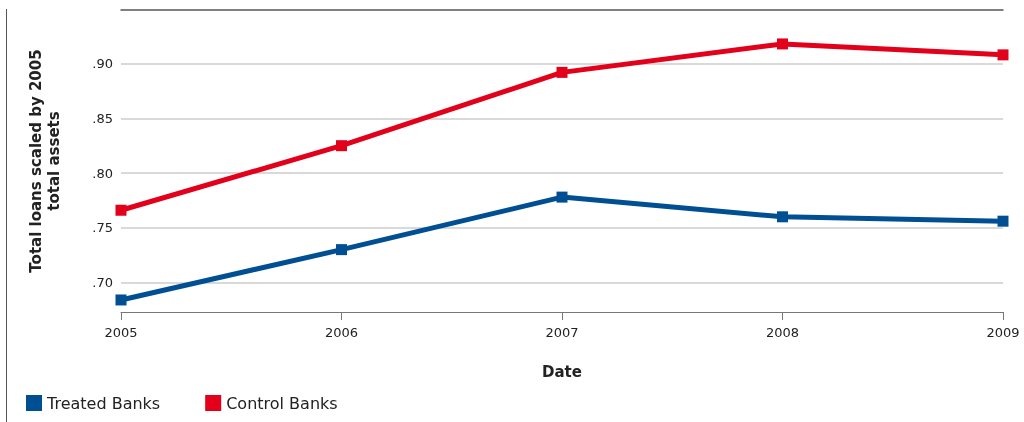 The image size is (1024, 422). What do you see at coordinates (45, 161) in the screenshot?
I see `y-axis-title: Total loans scaled by 2005 total assets` at bounding box center [45, 161].